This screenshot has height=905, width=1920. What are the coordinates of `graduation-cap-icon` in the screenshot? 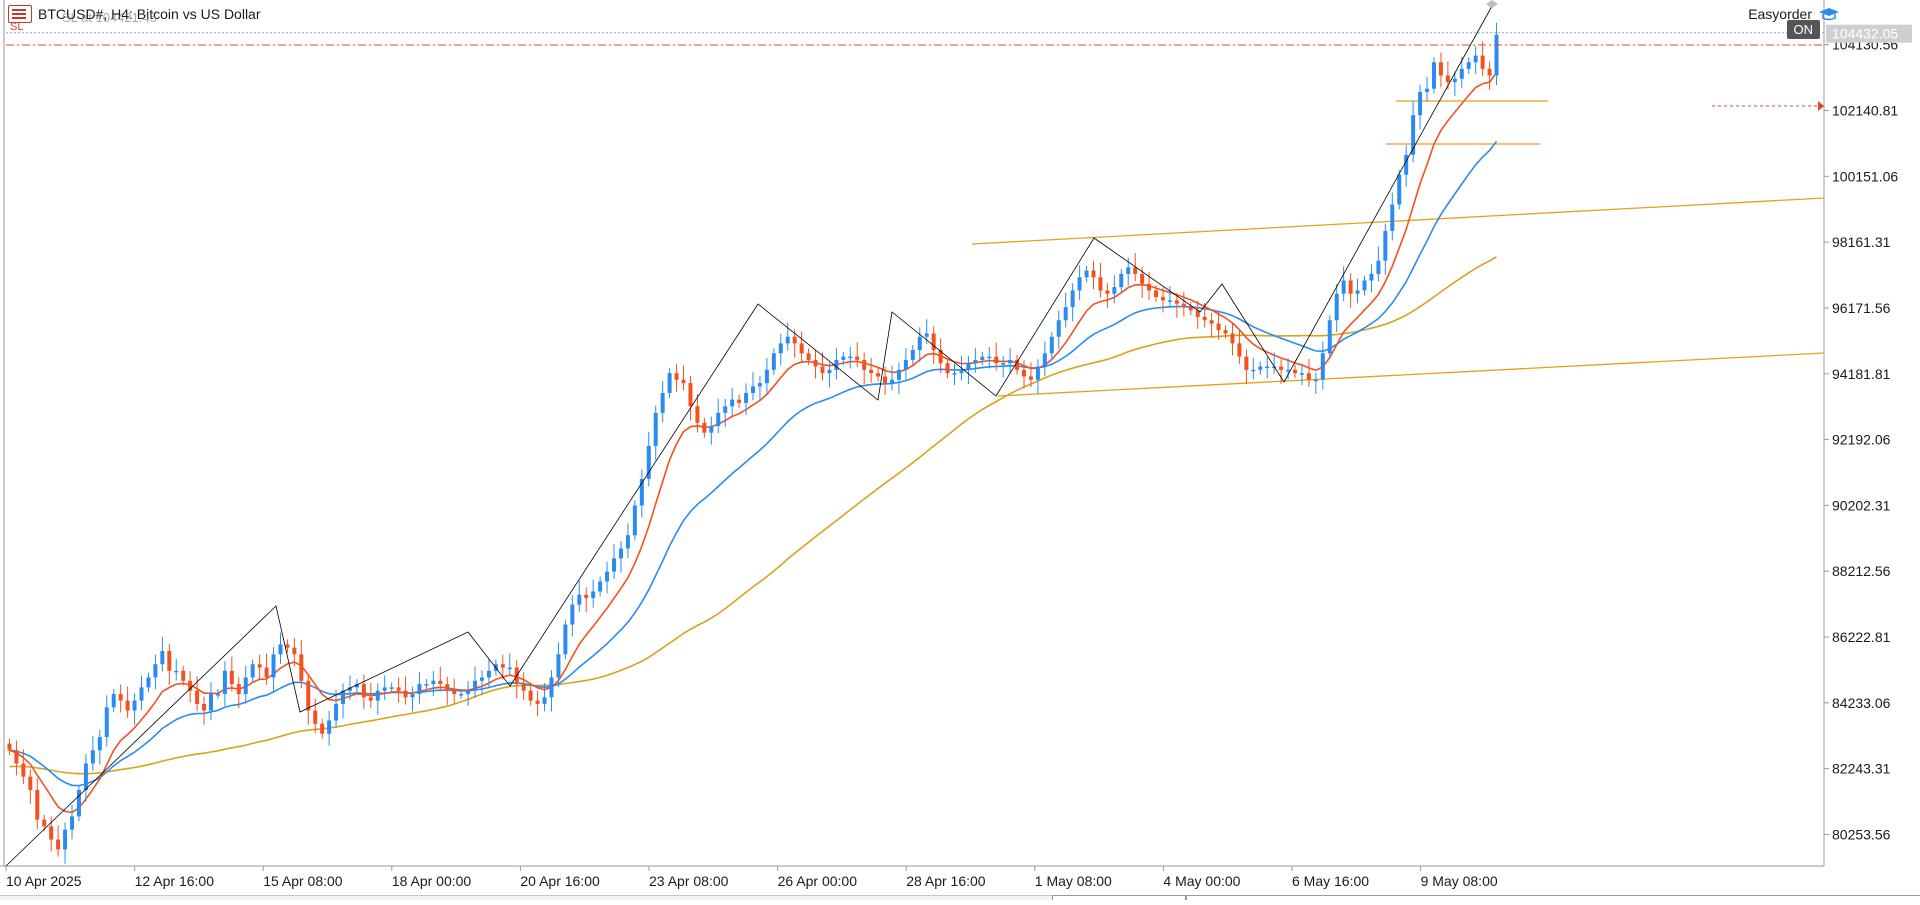 It's located at (1829, 14).